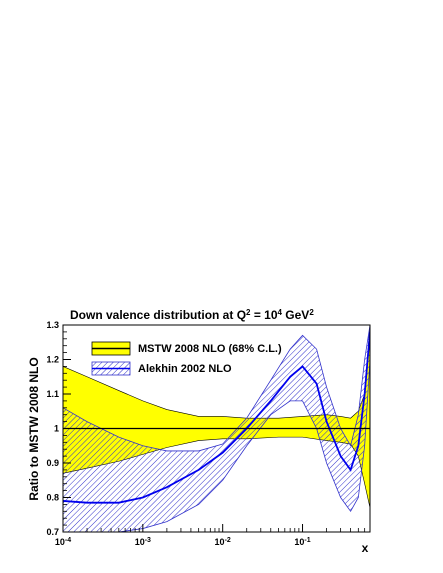  Describe the element at coordinates (52, 325) in the screenshot. I see `y-tick-label: 1.3` at that location.